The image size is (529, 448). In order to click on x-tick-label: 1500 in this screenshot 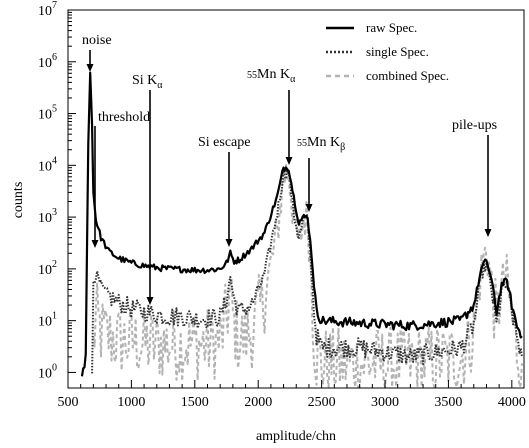, I will do `click(195, 402)`.